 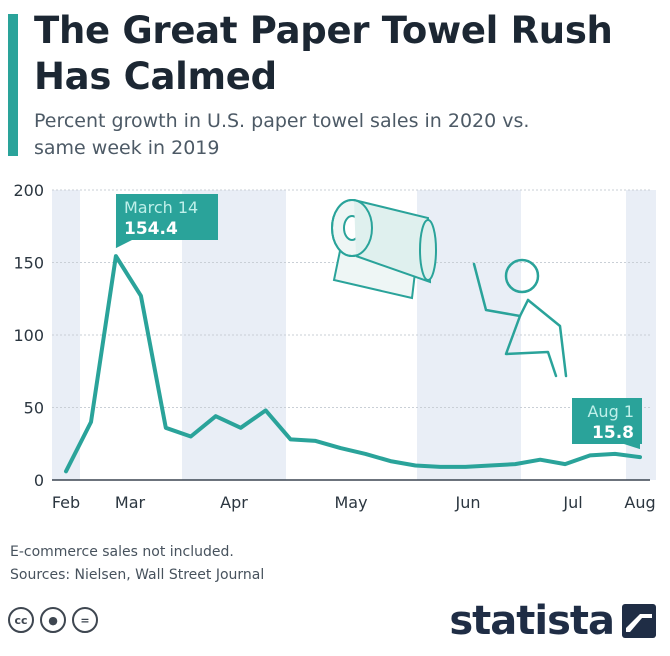 I want to click on footnote: E-commerce sales not included., so click(x=122, y=552).